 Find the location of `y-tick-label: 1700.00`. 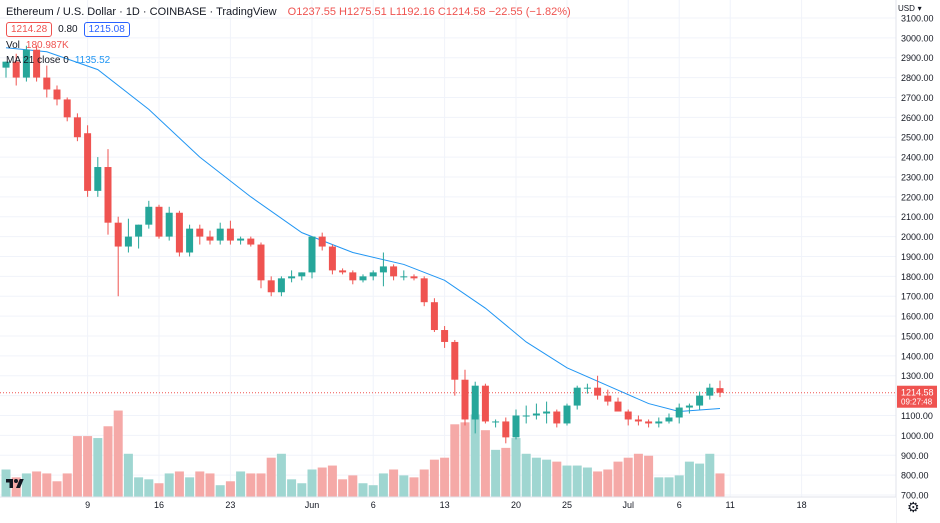

y-tick-label: 1700.00 is located at coordinates (917, 297).